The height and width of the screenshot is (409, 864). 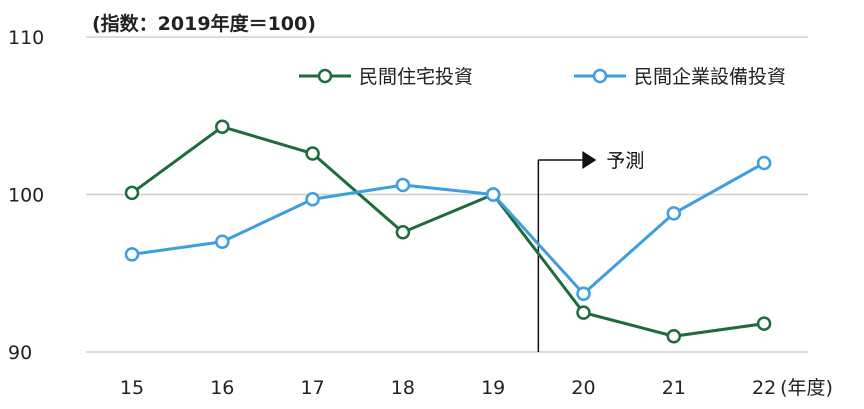 I want to click on x-axis-ticks: 15 16 17 18 19 20 21 22 (年度), so click(x=476, y=388).